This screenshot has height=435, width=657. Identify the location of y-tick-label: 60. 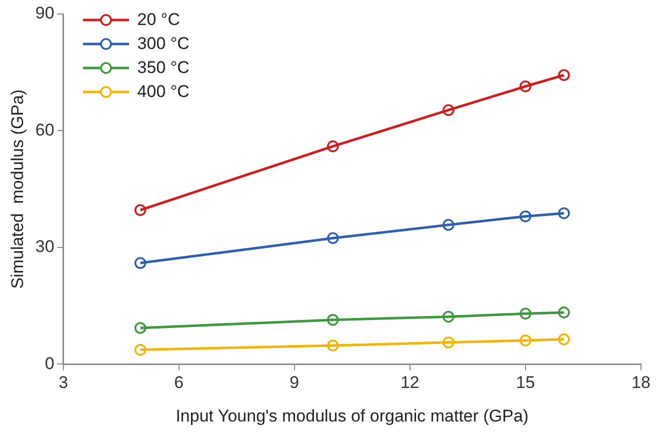
(44, 130).